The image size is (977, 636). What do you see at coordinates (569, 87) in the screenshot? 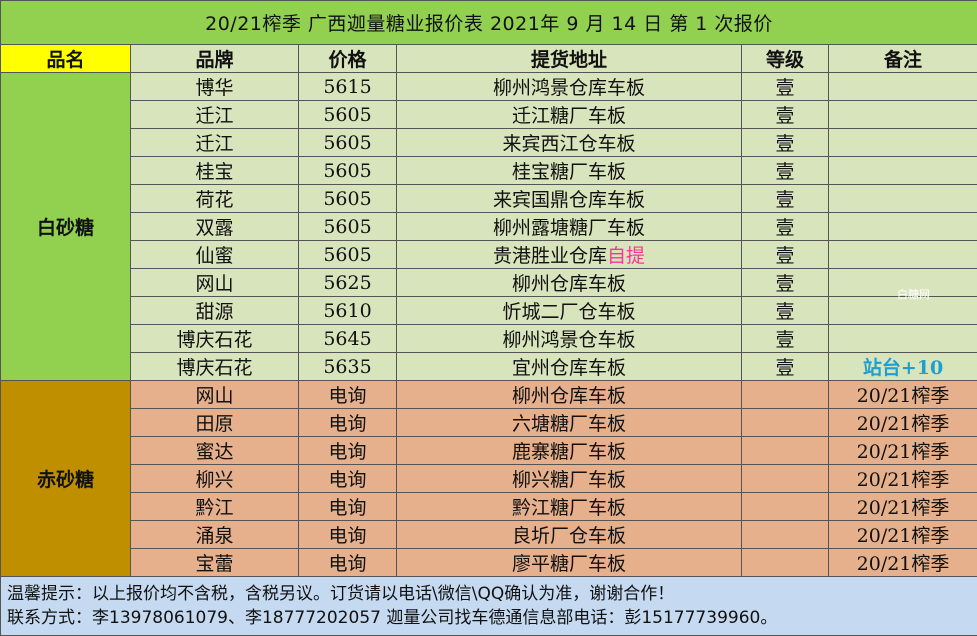
I see `cell-location: 柳州鸿景仓库车板` at bounding box center [569, 87].